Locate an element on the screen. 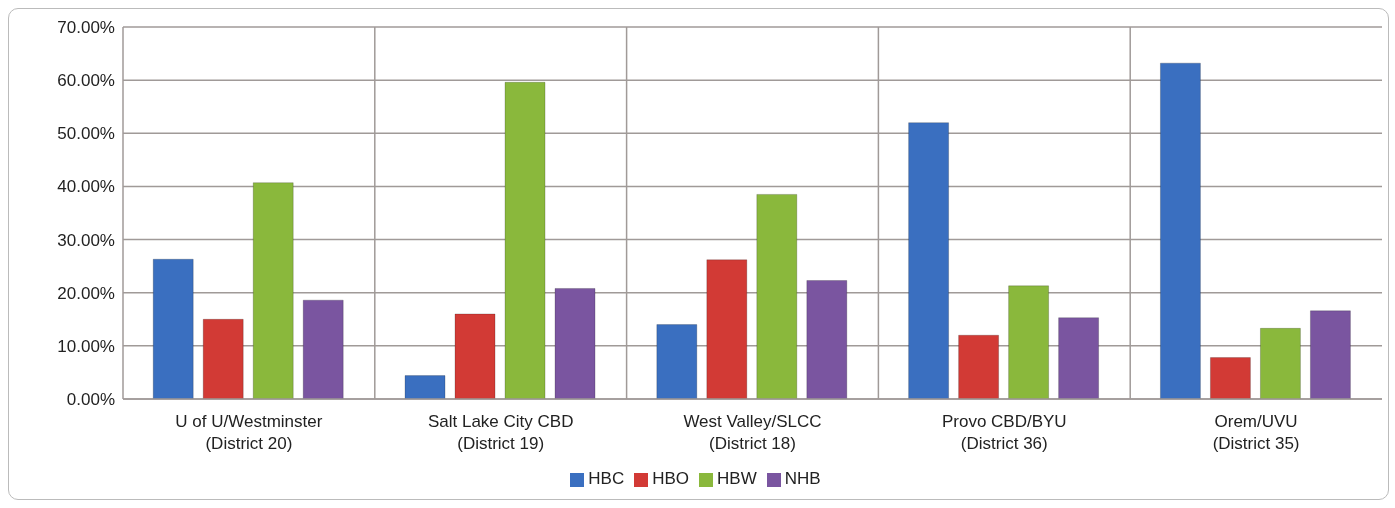 The image size is (1395, 508). x-tick-label: West Valley/SLCC (District 18) is located at coordinates (752, 432).